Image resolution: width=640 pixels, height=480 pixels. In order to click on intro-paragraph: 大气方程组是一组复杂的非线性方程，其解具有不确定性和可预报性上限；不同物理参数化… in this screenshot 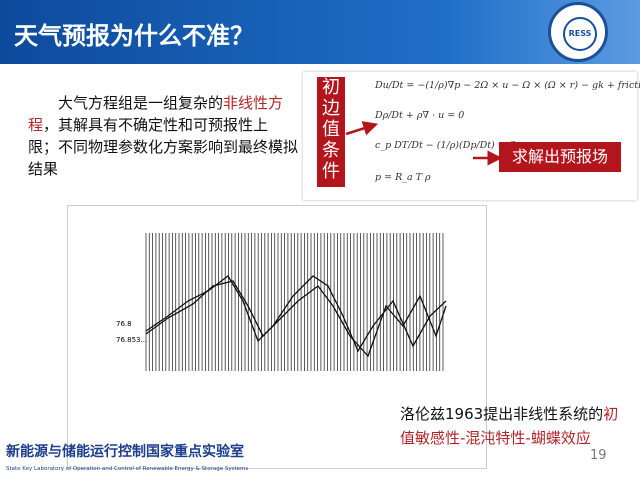, I will do `click(163, 136)`.